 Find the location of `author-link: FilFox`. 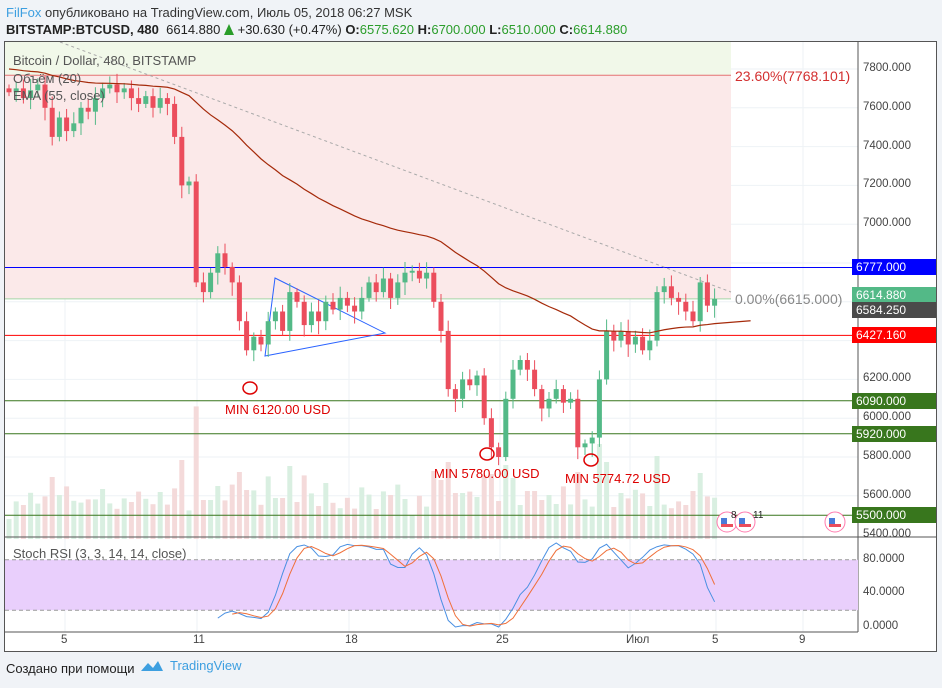

author-link: FilFox is located at coordinates (24, 12).